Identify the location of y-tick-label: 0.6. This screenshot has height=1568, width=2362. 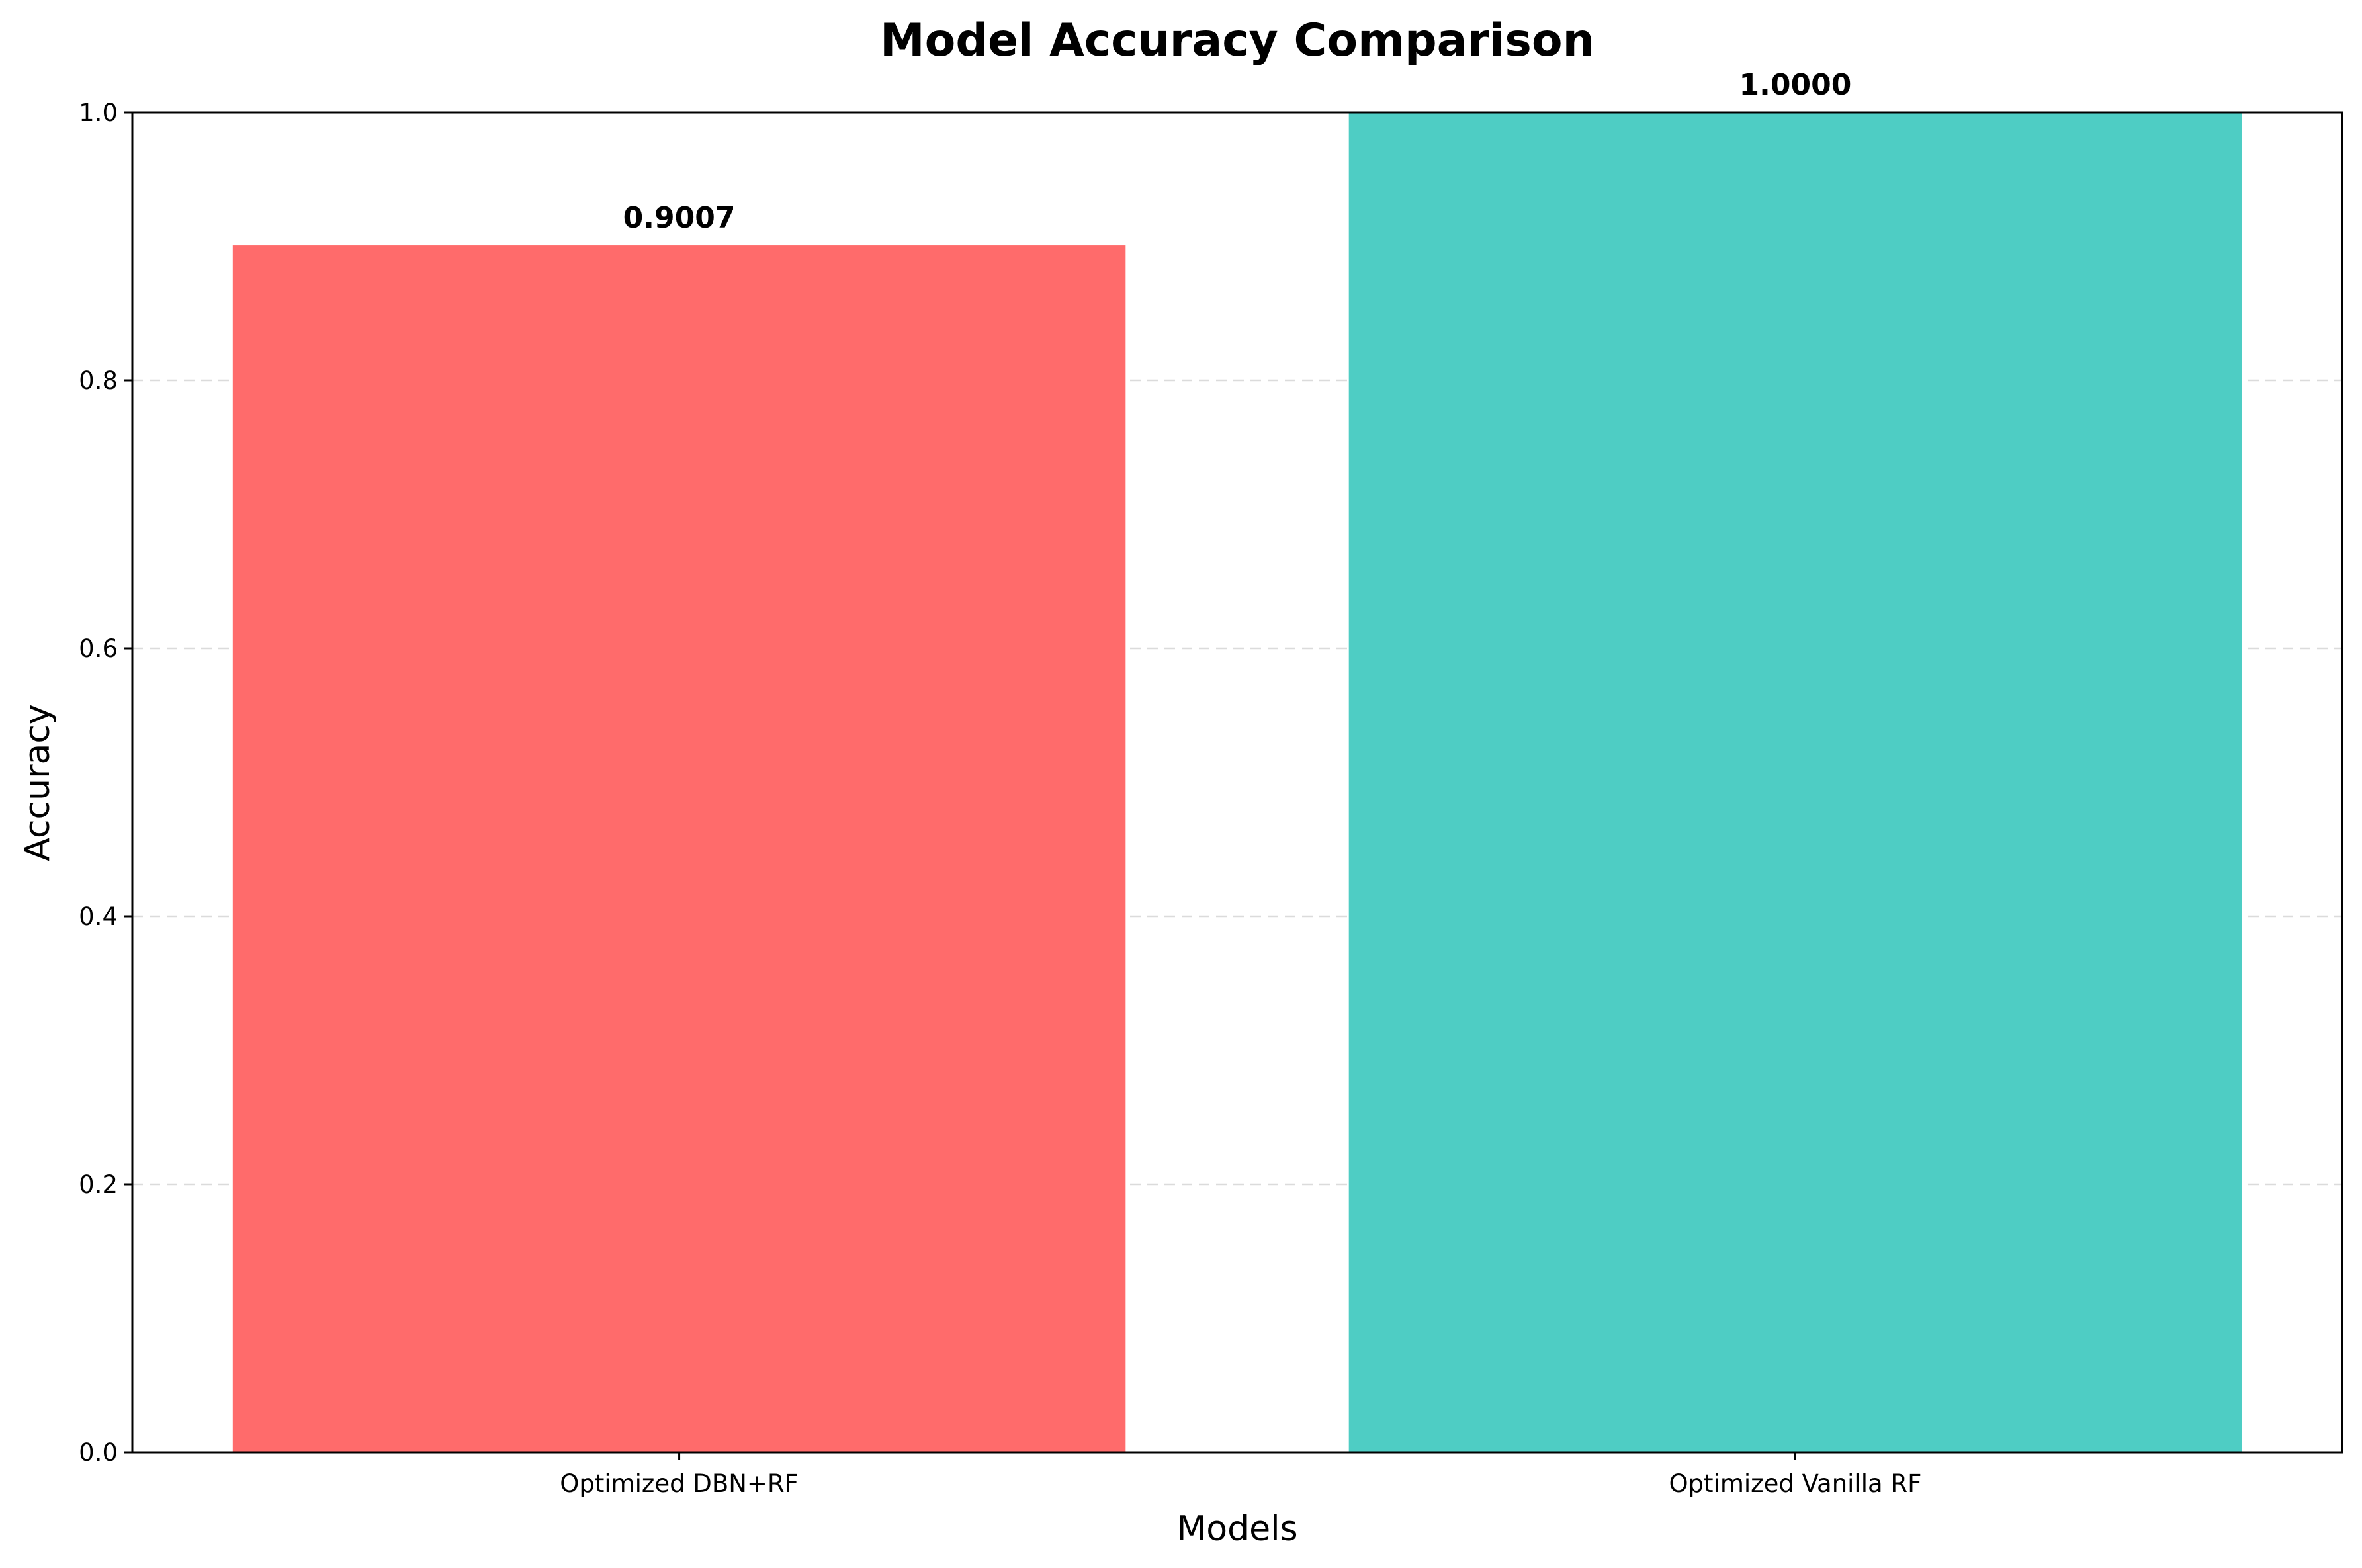
(98, 649).